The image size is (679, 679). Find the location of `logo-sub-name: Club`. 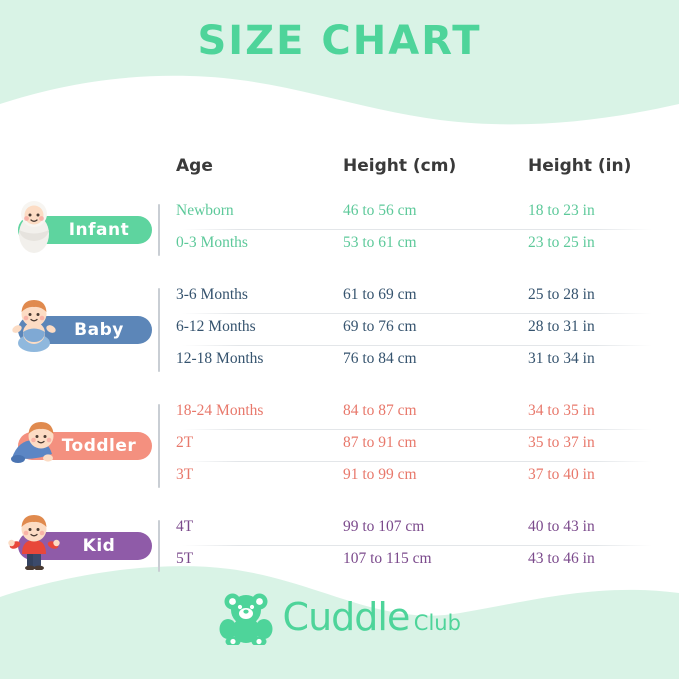

logo-sub-name: Club is located at coordinates (437, 623).